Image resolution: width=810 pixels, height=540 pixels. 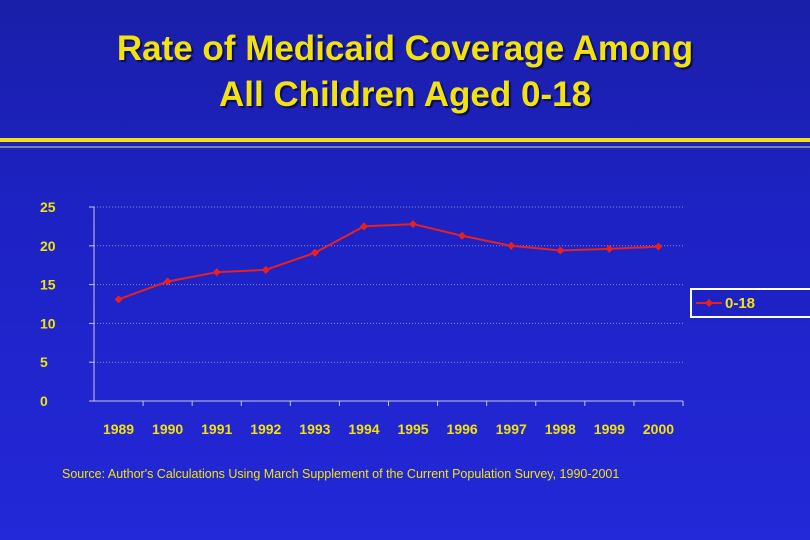 What do you see at coordinates (67, 304) in the screenshot?
I see `y-axis-ticks: 0 5 10 15 20 25` at bounding box center [67, 304].